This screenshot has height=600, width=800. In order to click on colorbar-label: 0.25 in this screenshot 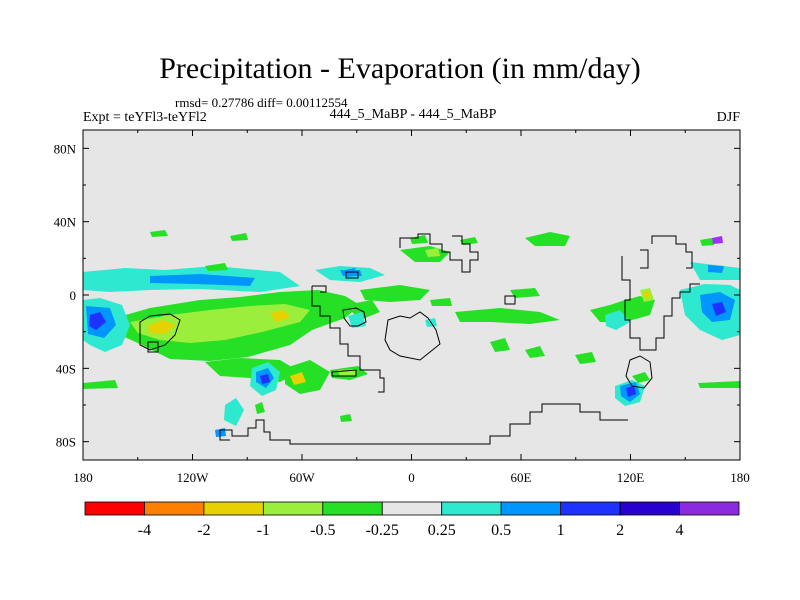, I will do `click(442, 530)`.